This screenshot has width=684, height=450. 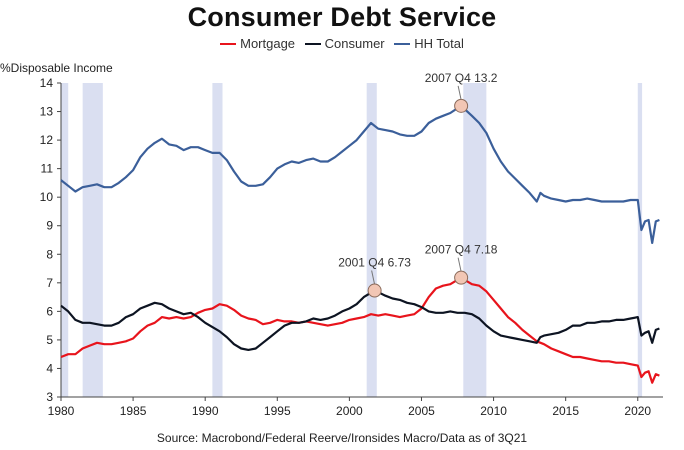 I want to click on legend-item-consumer: Consumer, so click(x=344, y=43).